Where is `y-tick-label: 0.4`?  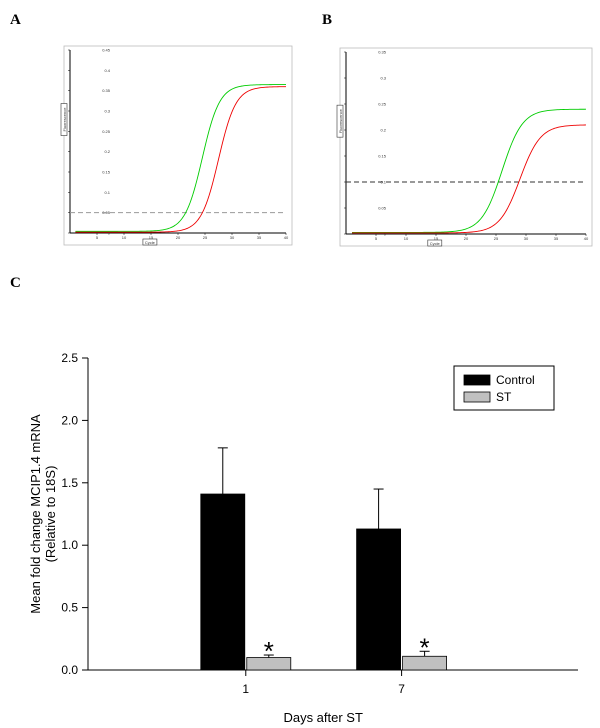 y-tick-label: 0.4 is located at coordinates (107, 70).